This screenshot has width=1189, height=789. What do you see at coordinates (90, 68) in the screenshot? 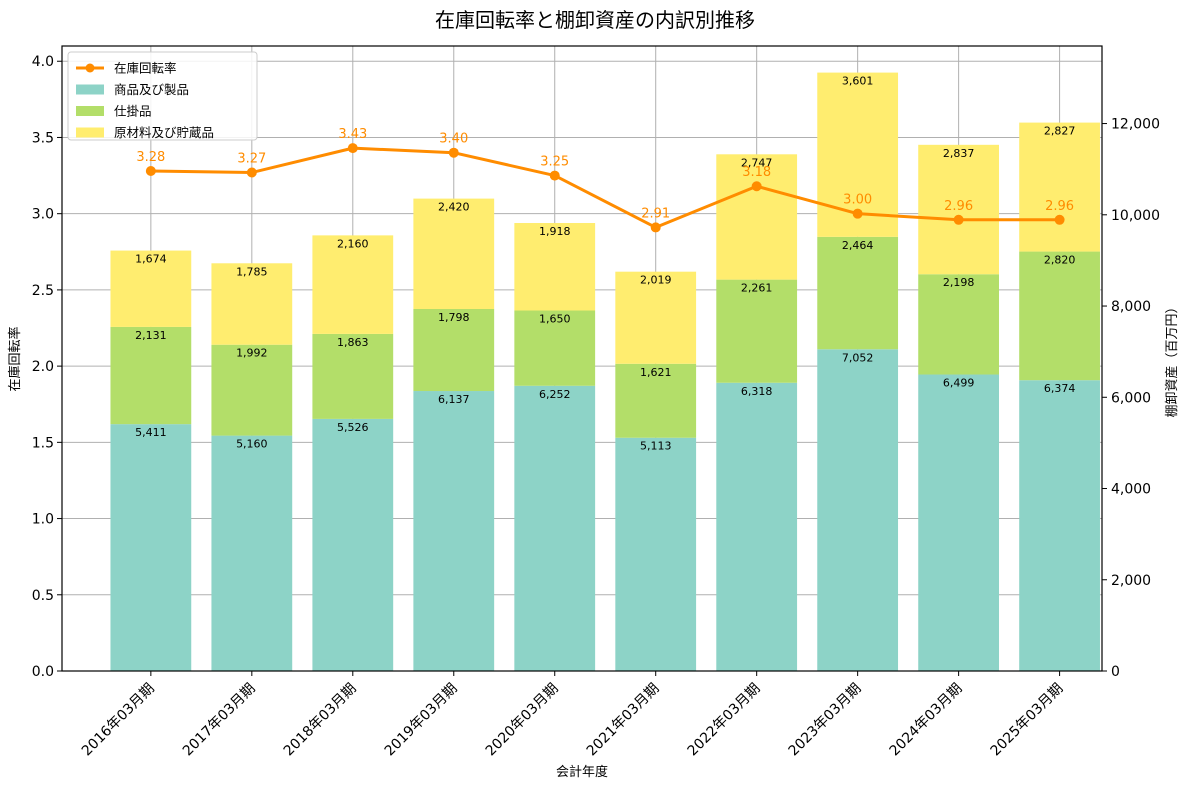
I see `legend-marker` at bounding box center [90, 68].